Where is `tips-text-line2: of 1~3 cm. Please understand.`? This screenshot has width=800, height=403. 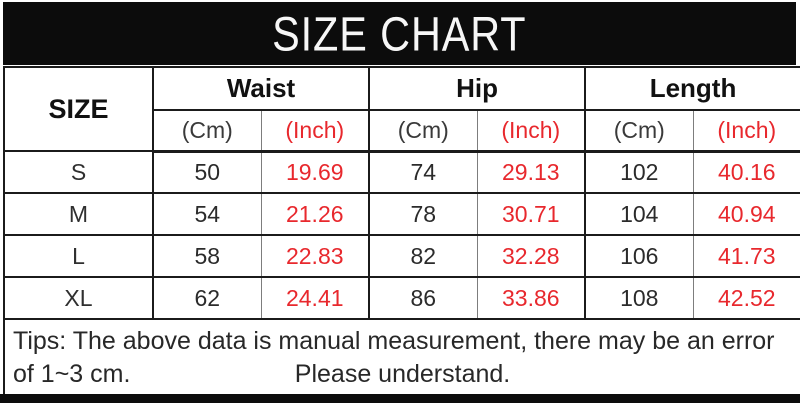
tips-text-line2: of 1~3 cm. Please understand. is located at coordinates (402, 374).